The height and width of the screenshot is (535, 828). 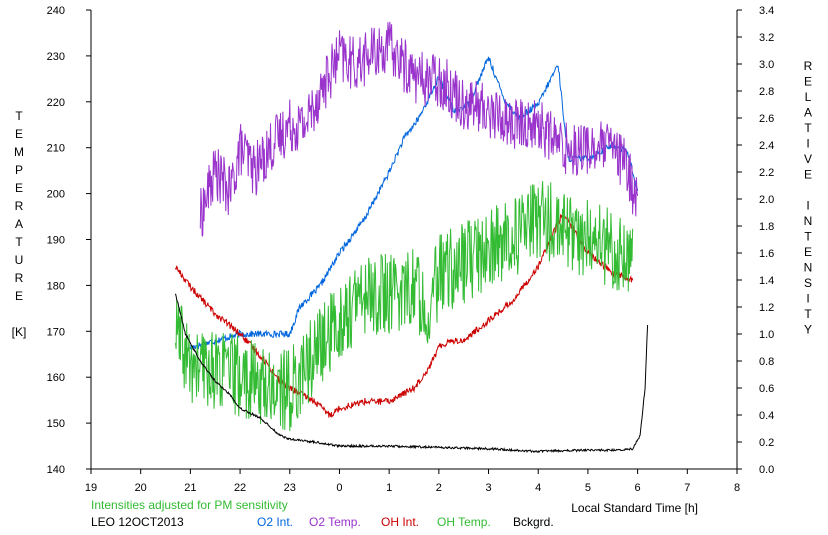 I want to click on y-right-label-char: V, so click(x=808, y=159).